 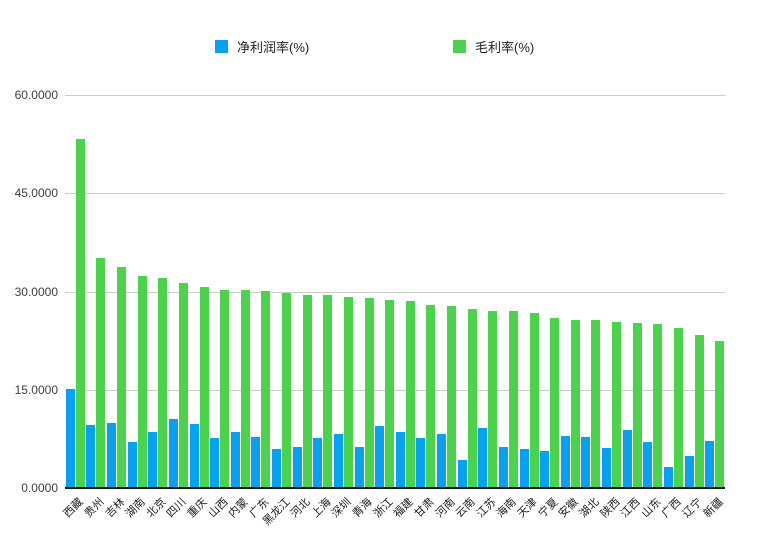 I want to click on bar-净利润率(%)-辽宁, so click(x=689, y=471).